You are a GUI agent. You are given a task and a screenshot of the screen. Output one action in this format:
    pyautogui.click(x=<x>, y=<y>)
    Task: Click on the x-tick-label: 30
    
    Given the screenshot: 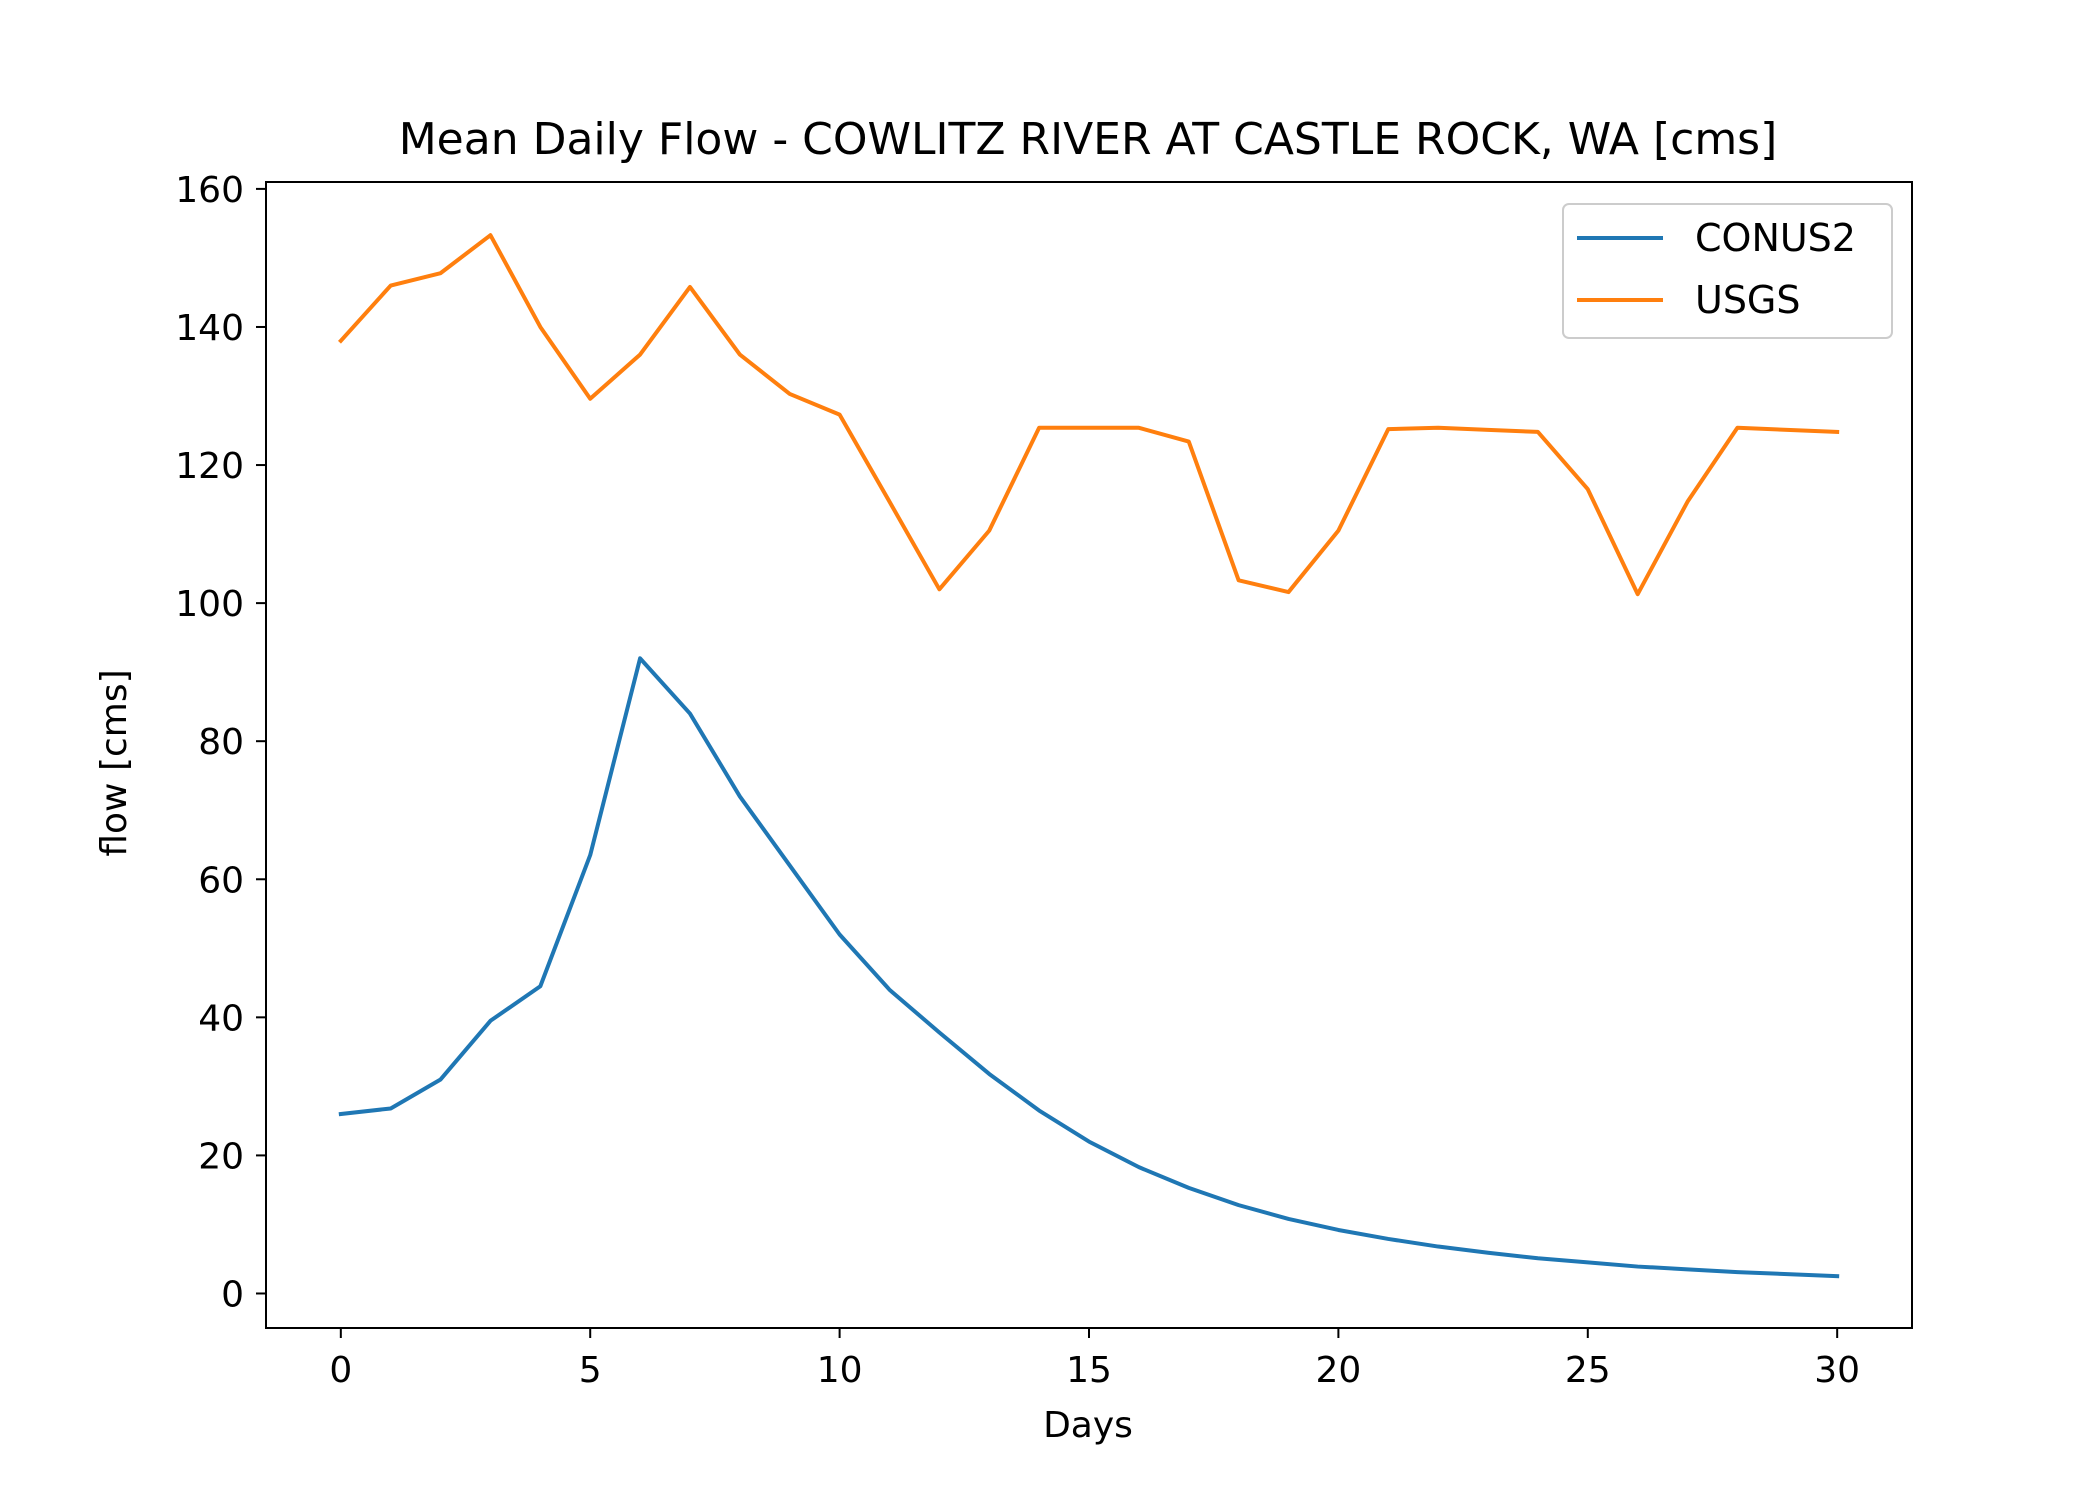 What is the action you would take?
    pyautogui.click(x=1837, y=1370)
    